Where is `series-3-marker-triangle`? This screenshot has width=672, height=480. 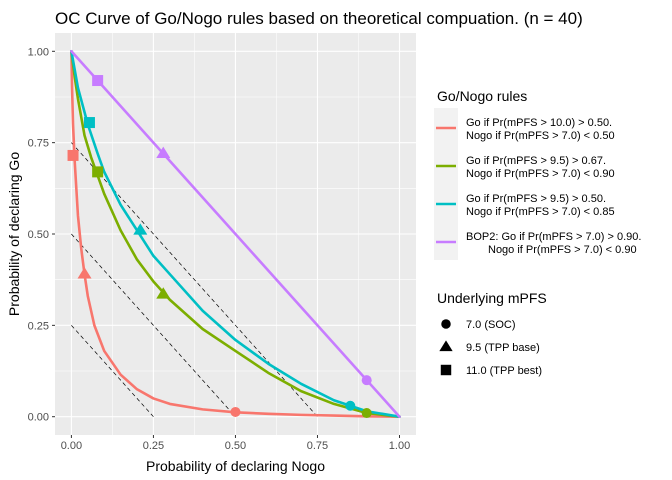
series-3-marker-triangle is located at coordinates (163, 152).